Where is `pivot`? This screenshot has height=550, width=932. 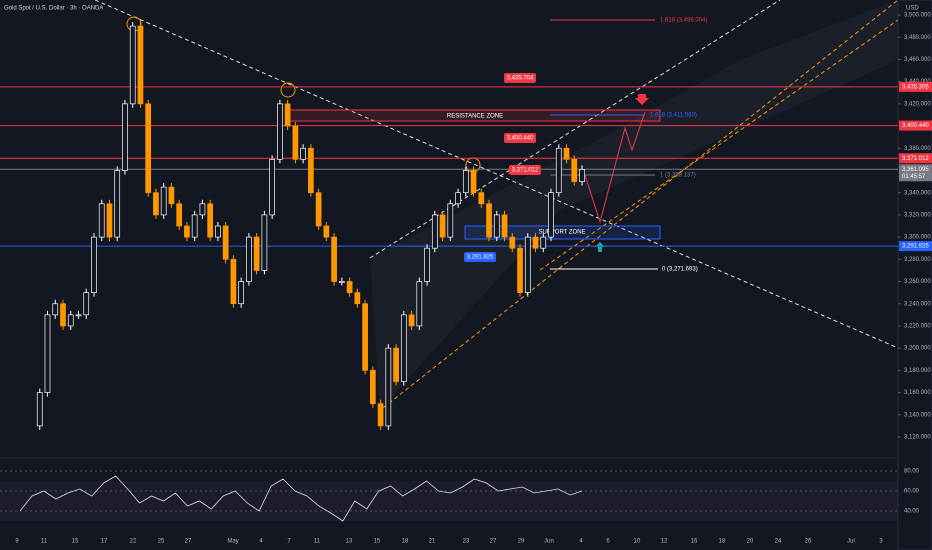
pivot is located at coordinates (288, 90).